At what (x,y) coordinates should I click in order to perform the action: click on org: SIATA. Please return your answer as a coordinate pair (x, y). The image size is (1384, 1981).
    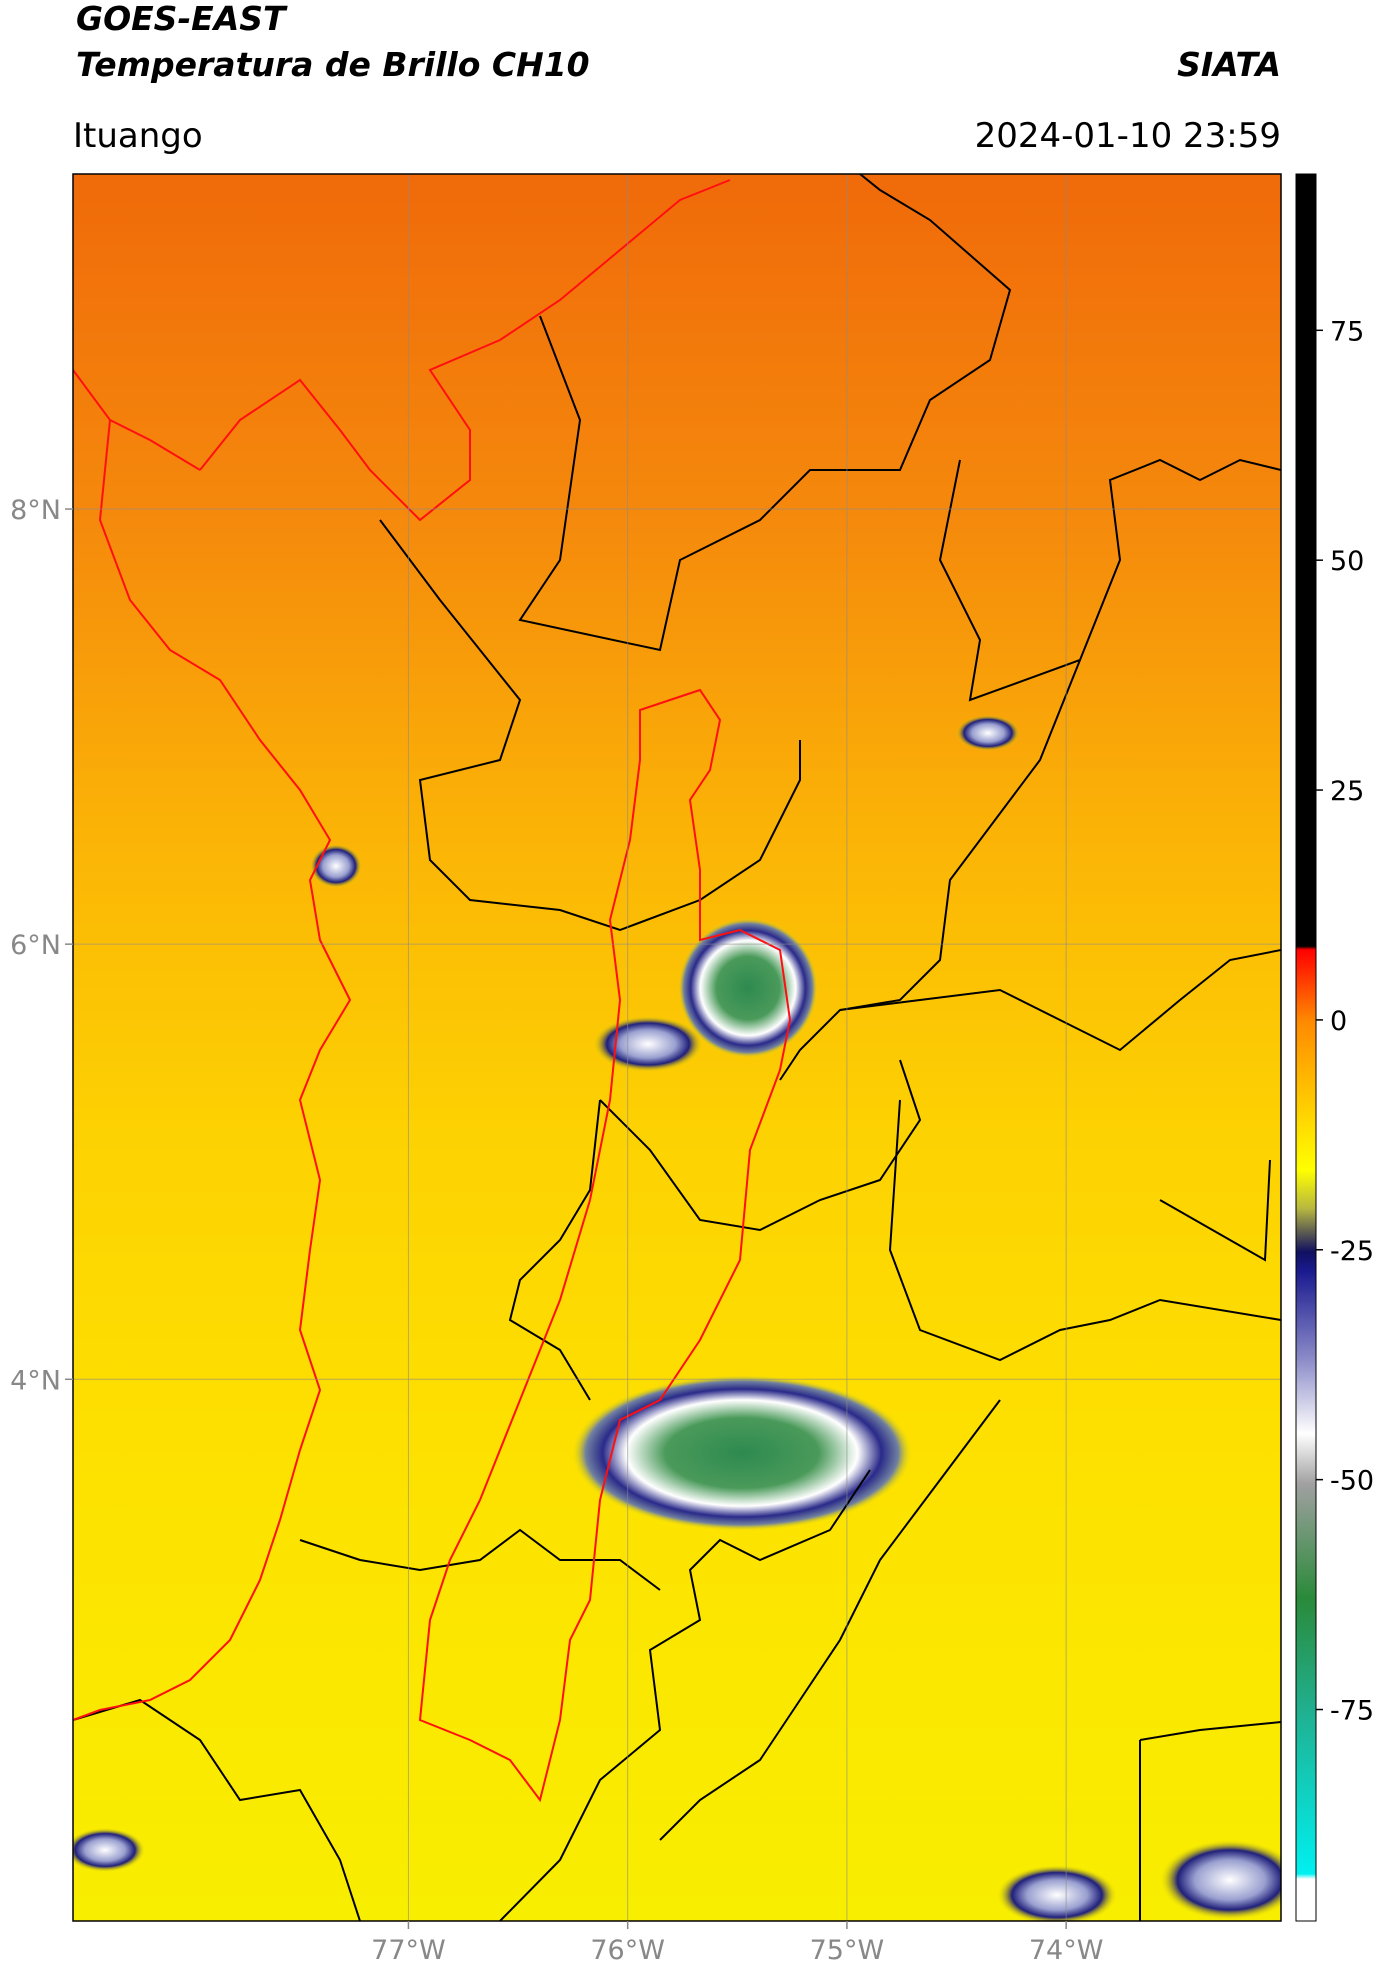
    Looking at the image, I should click on (1229, 64).